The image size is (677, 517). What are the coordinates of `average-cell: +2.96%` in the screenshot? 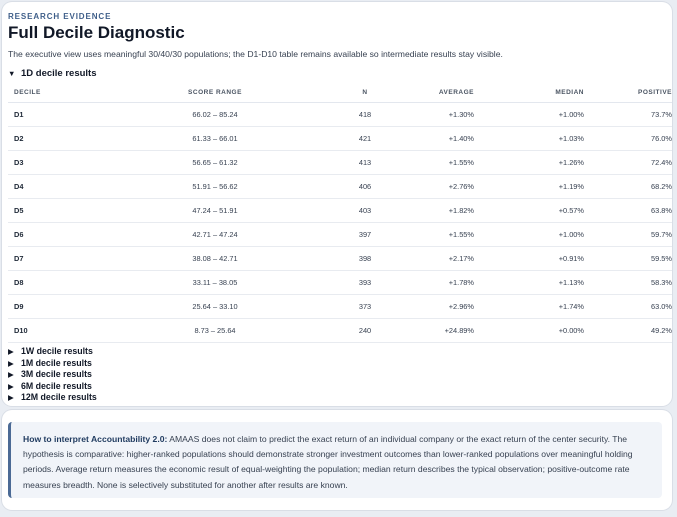 It's located at (440, 306).